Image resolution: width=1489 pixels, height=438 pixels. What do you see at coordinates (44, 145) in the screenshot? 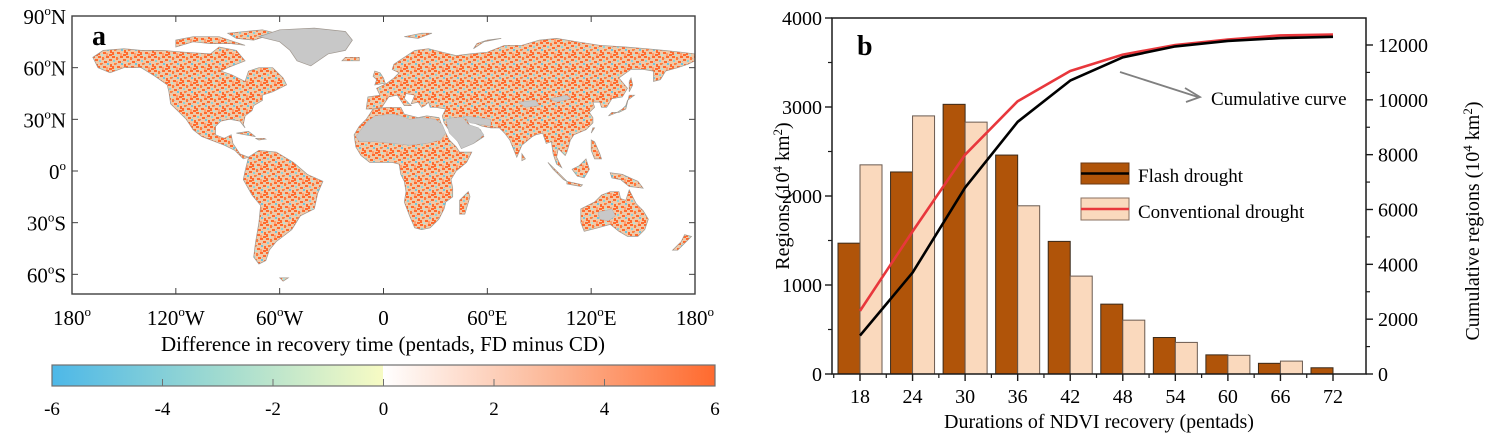
I see `latitude-labels: 90oN 60oN 30oN 0o 30oS 60oS` at bounding box center [44, 145].